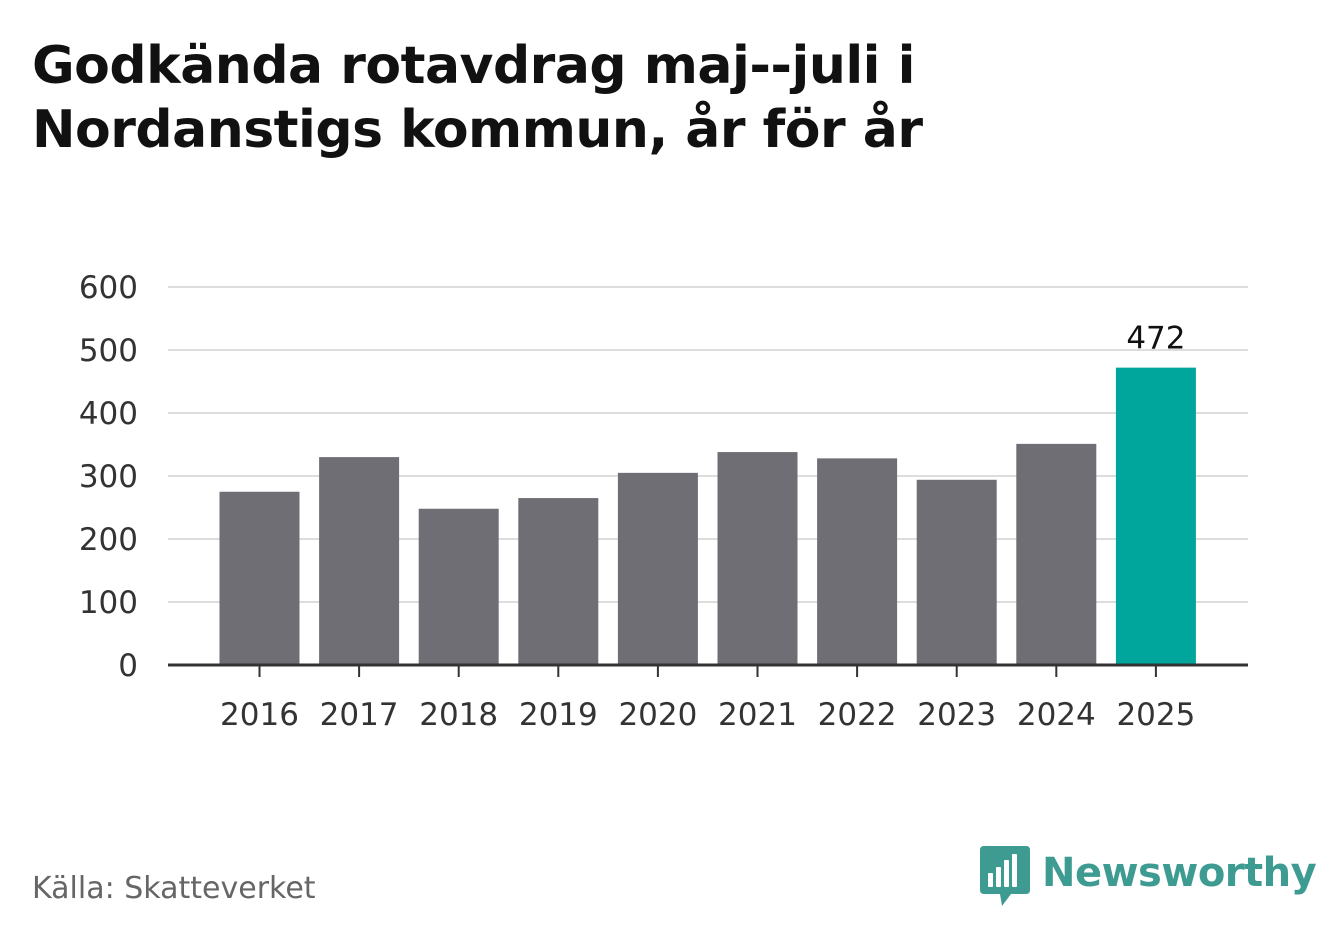 Image resolution: width=1322 pixels, height=939 pixels. I want to click on x-axis-ticks: 2016 2017 2018 2019 2020 2021 2022 2023 2024 2025, so click(707, 699).